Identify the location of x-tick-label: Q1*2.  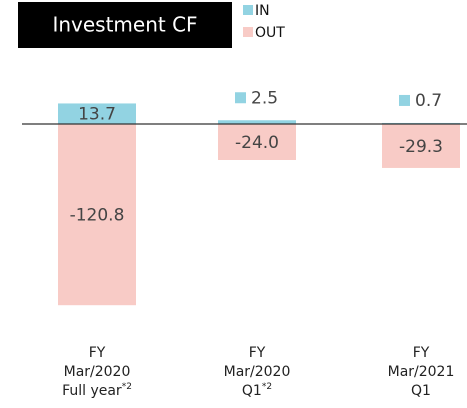
(257, 391).